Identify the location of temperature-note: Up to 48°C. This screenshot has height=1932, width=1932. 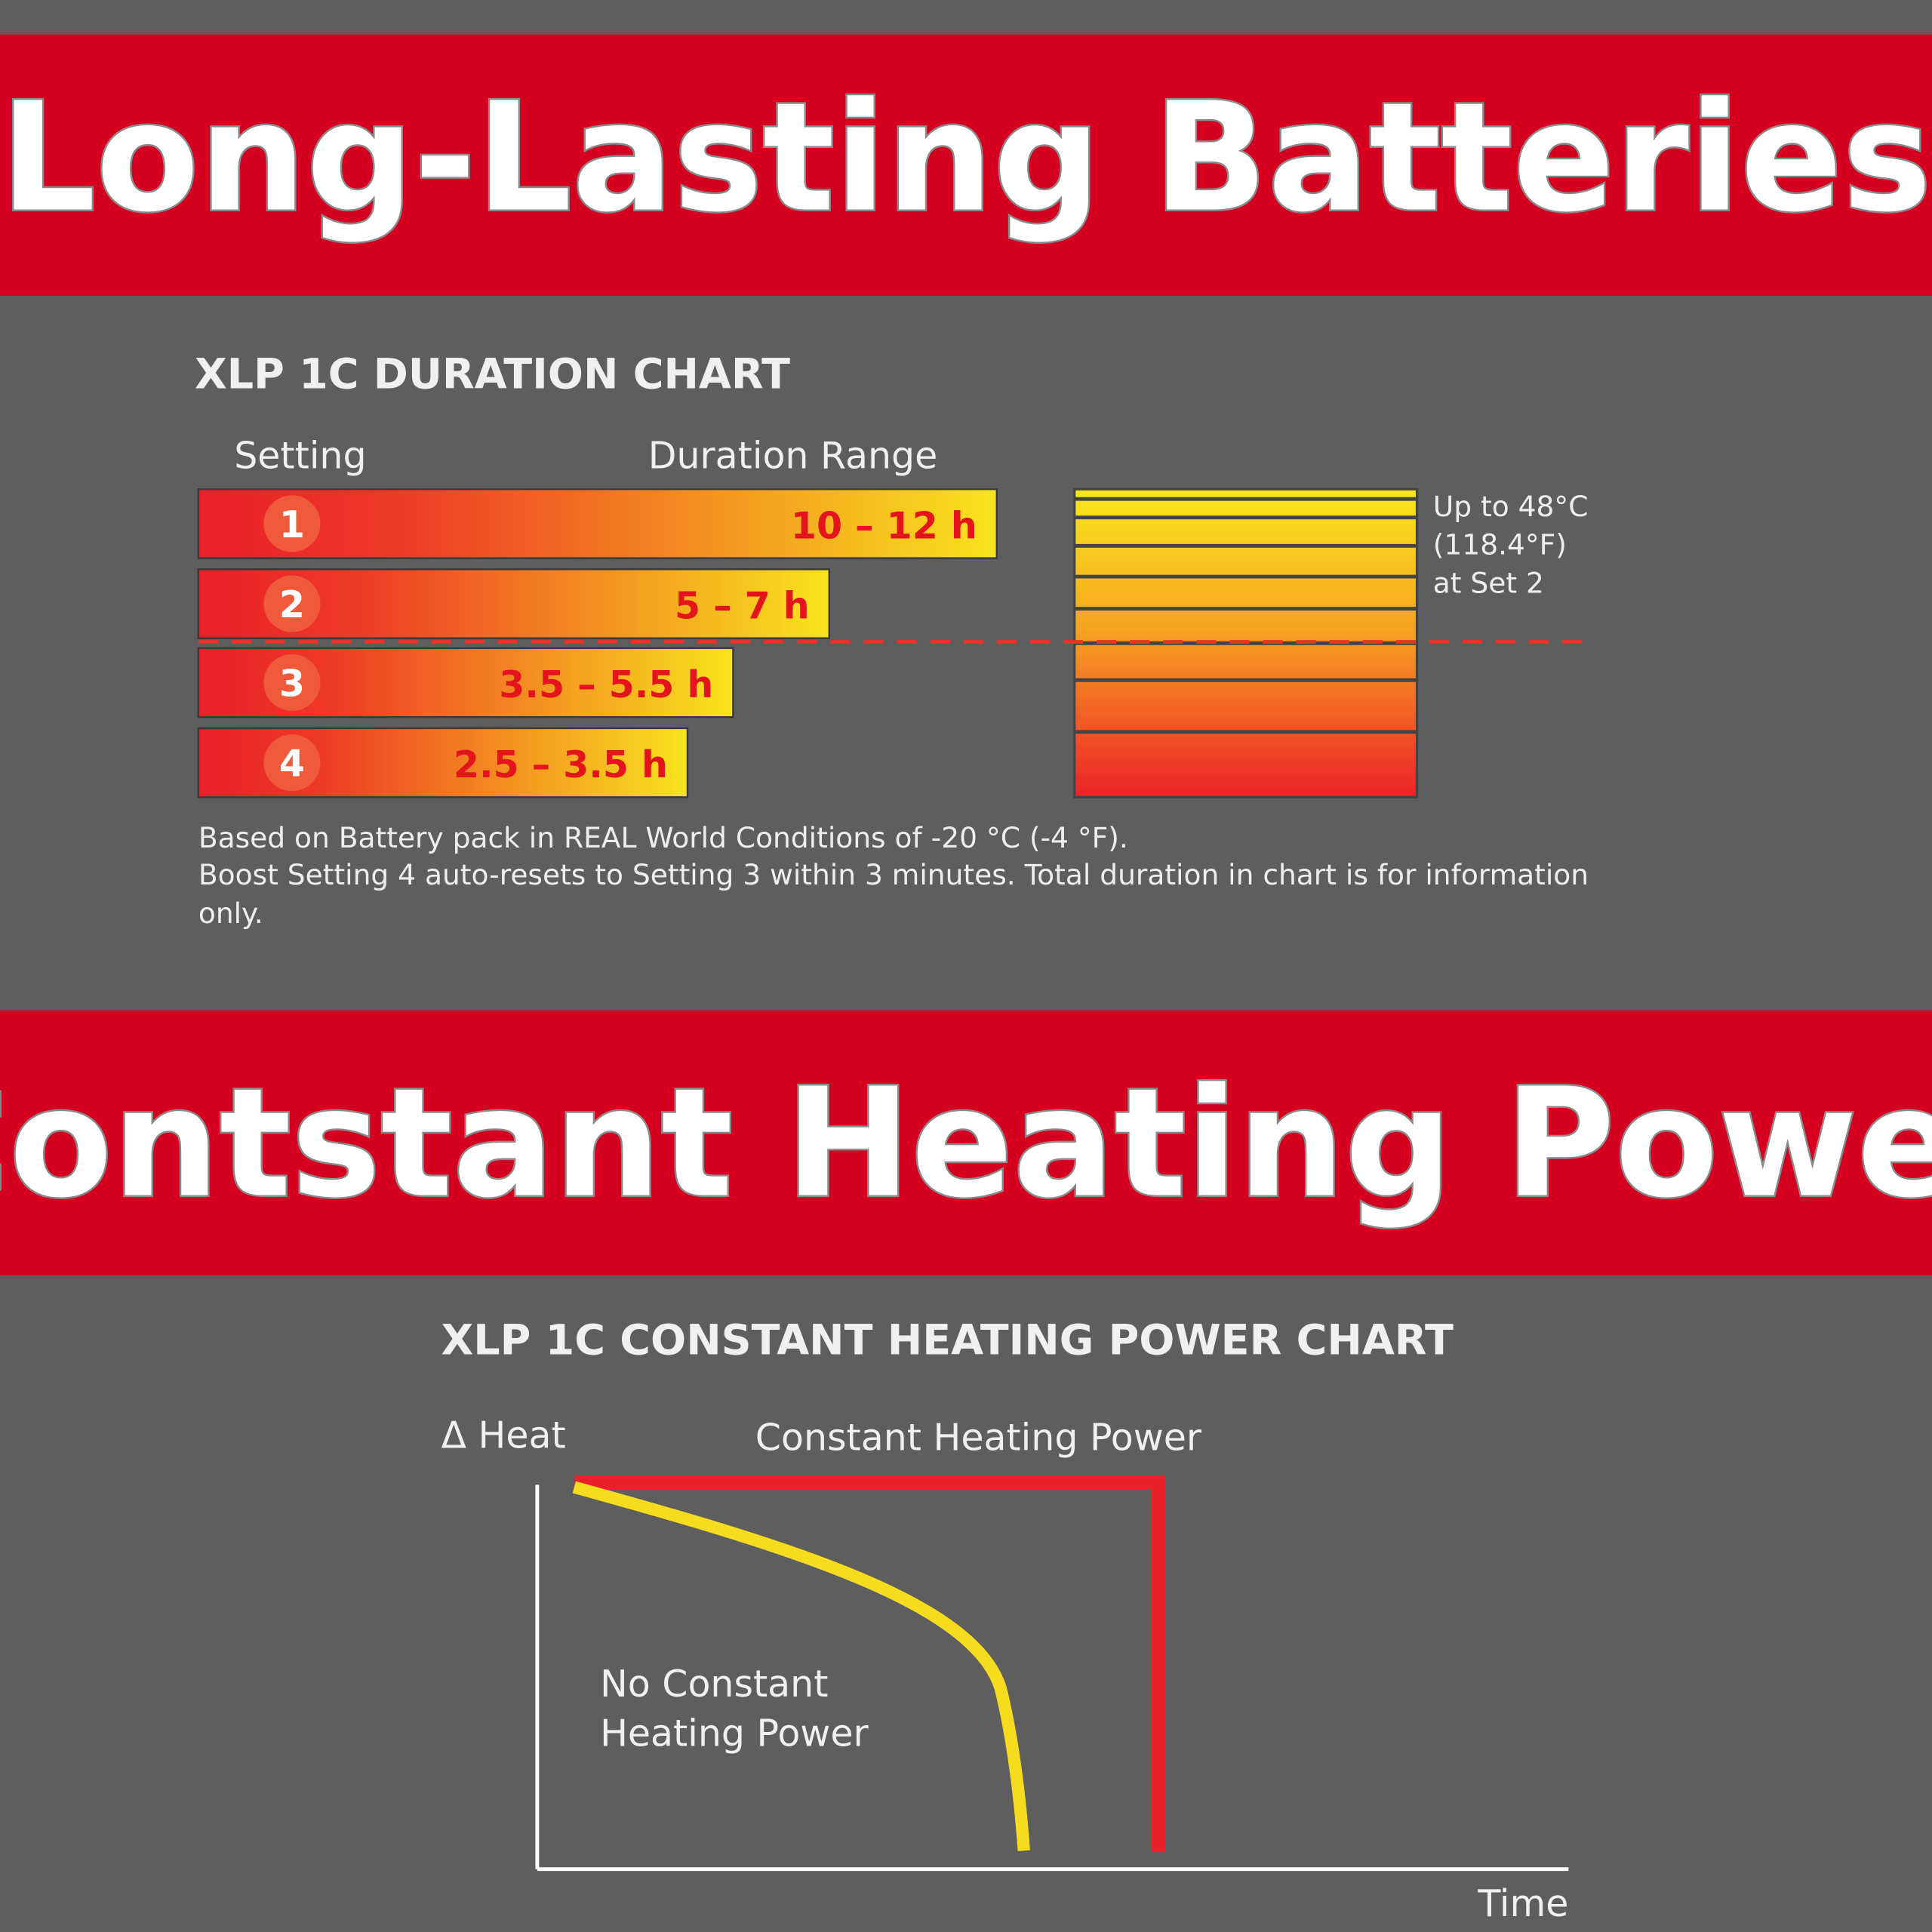
(1511, 506).